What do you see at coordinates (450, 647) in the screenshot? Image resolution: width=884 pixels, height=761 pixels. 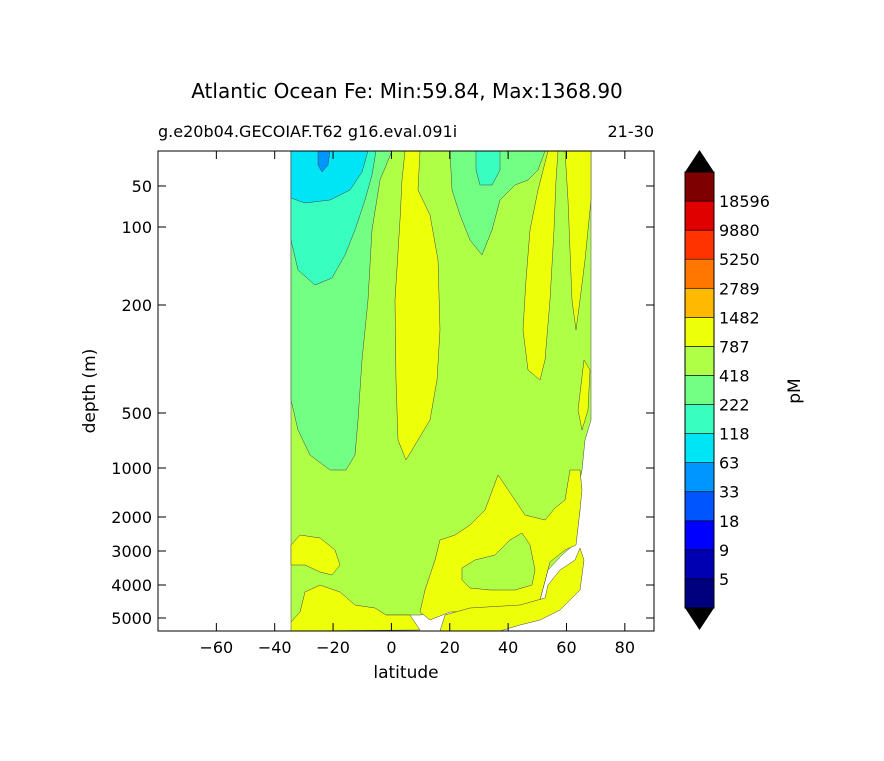 I see `x-tick-label: 20` at bounding box center [450, 647].